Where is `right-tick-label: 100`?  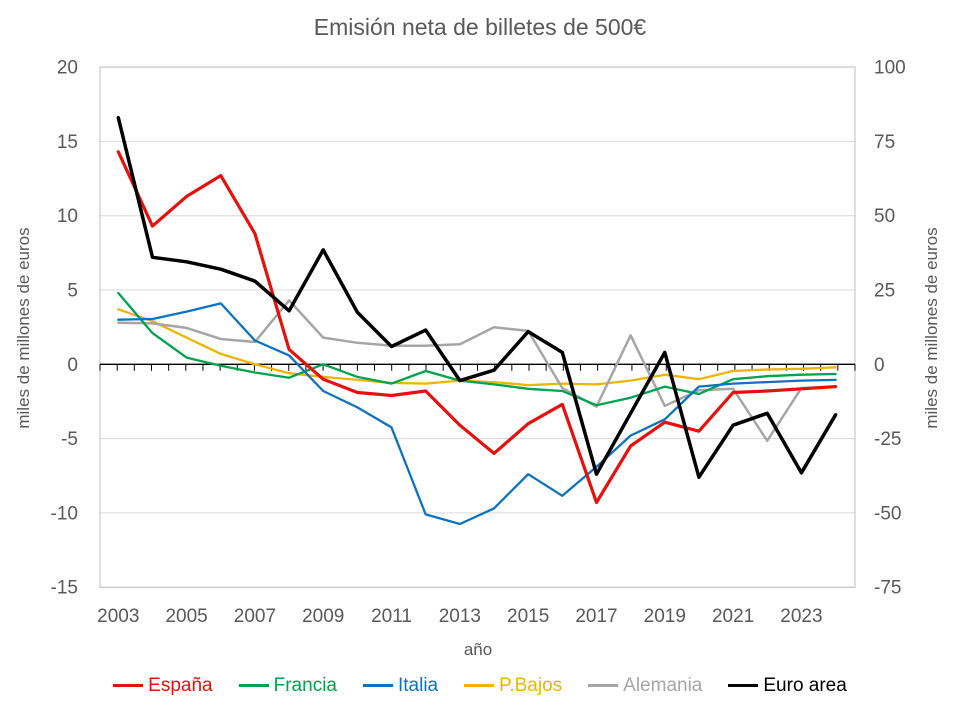 right-tick-label: 100 is located at coordinates (890, 68).